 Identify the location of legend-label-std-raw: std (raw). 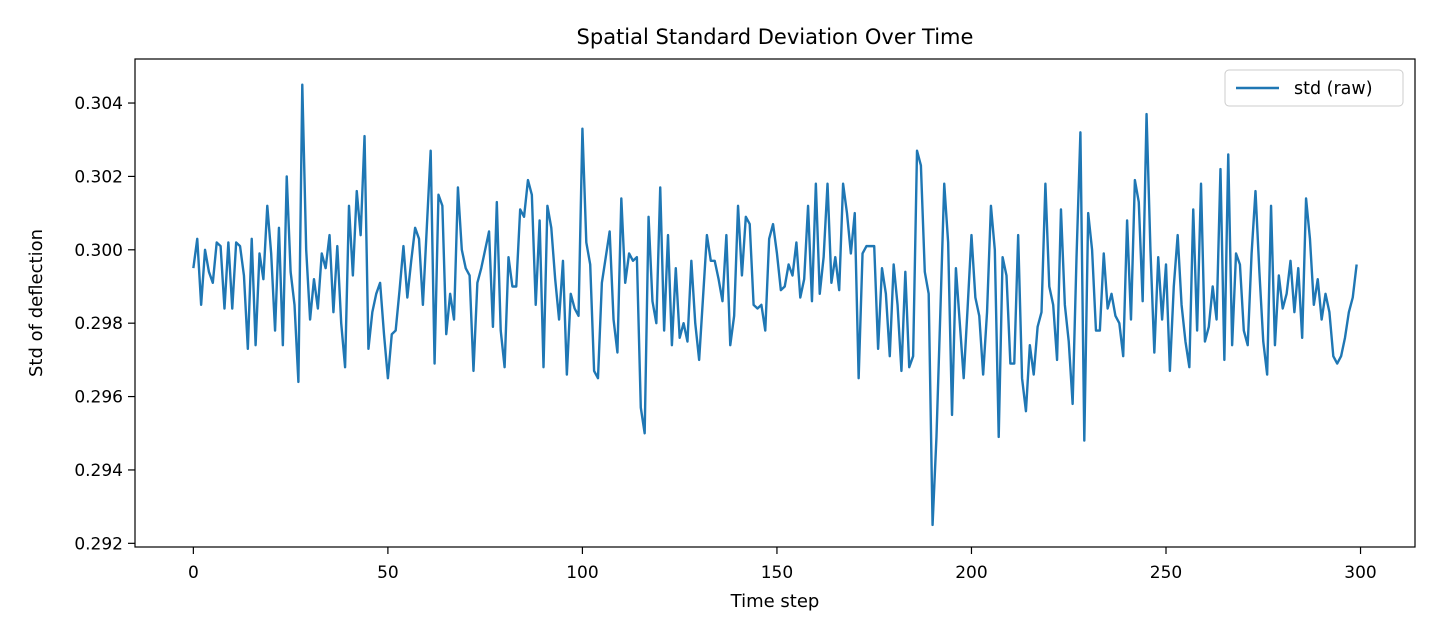
(1333, 89).